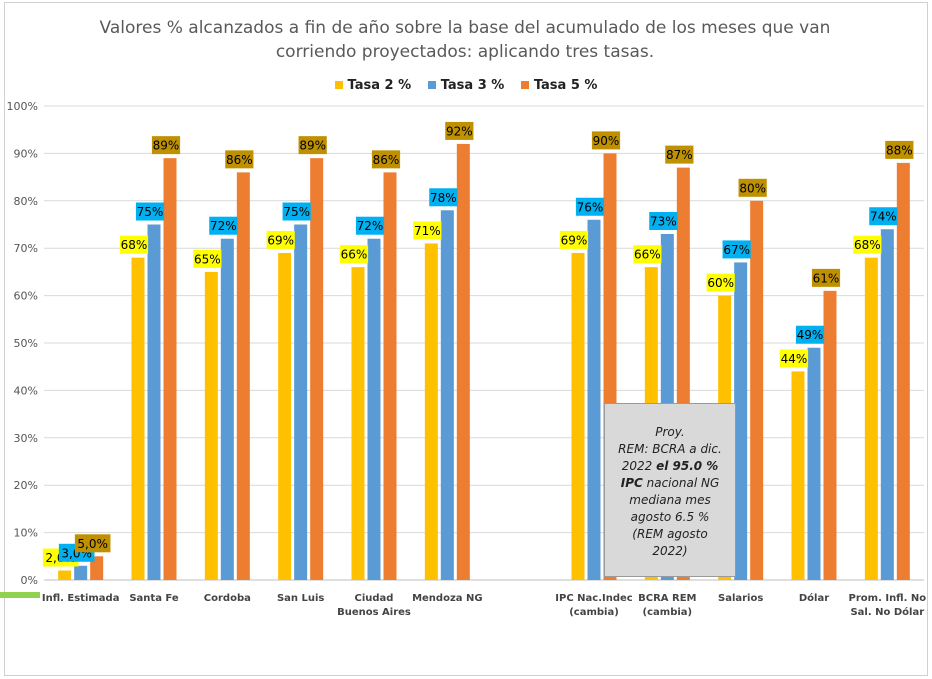 The width and height of the screenshot is (932, 679). I want to click on legend-item-tasa-3: Tasa 3 %, so click(466, 85).